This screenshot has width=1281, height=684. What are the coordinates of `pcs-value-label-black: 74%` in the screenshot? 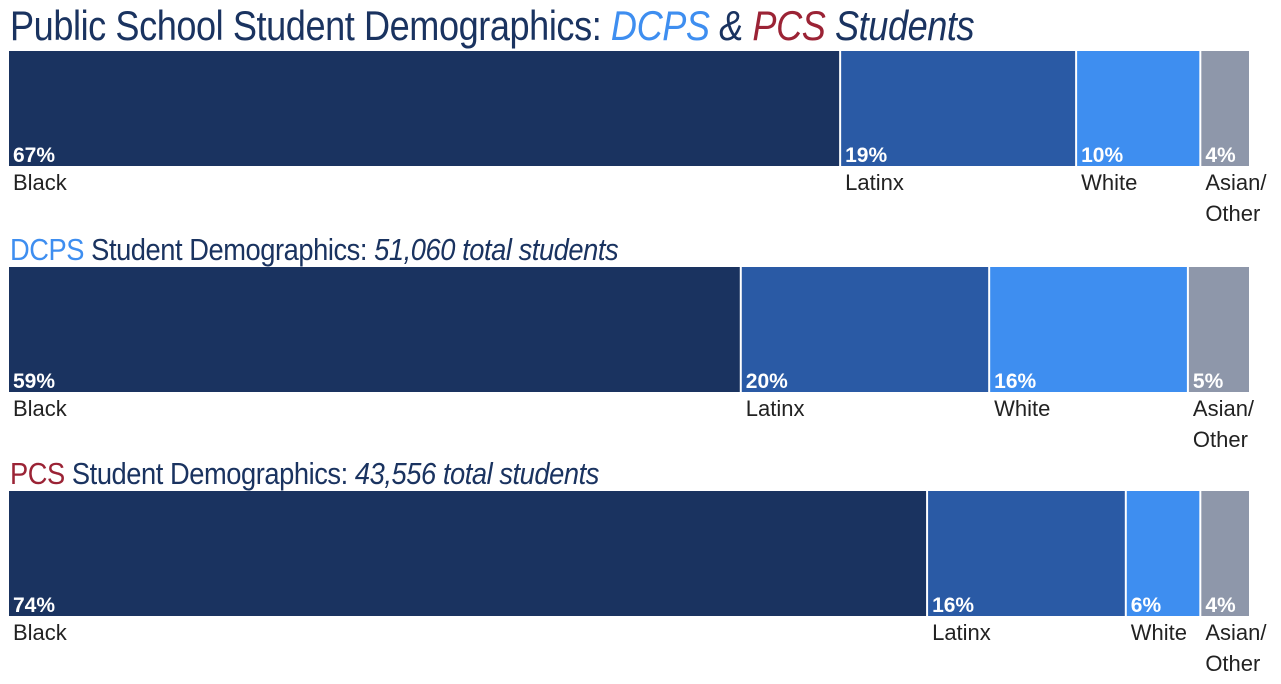 It's located at (34, 605).